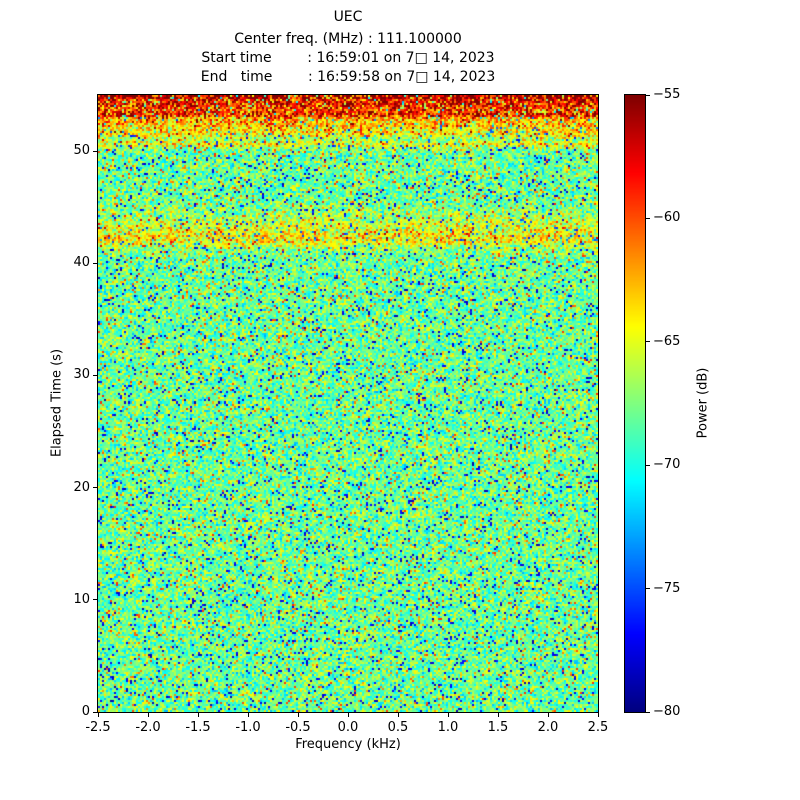 Image resolution: width=800 pixels, height=800 pixels. Describe the element at coordinates (348, 727) in the screenshot. I see `x-tick-label: 0.0` at that location.